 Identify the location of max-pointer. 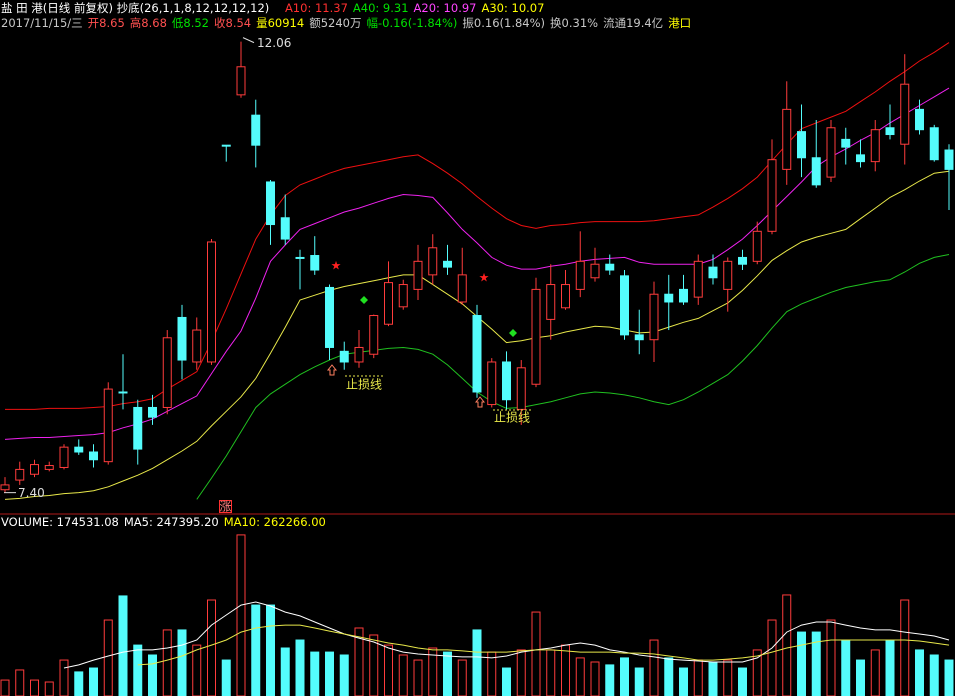
(248, 40).